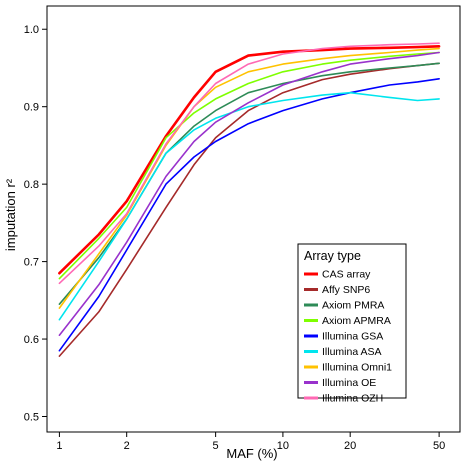  Describe the element at coordinates (31, 263) in the screenshot. I see `y-tick-label: 0.7` at that location.